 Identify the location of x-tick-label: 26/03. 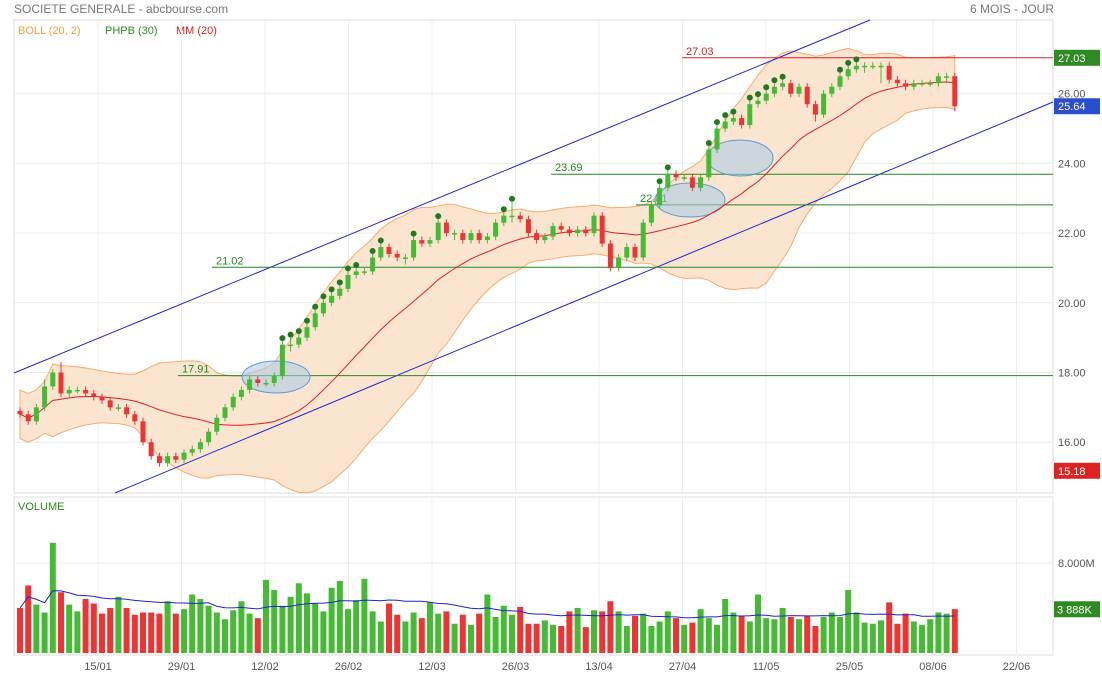
(516, 667).